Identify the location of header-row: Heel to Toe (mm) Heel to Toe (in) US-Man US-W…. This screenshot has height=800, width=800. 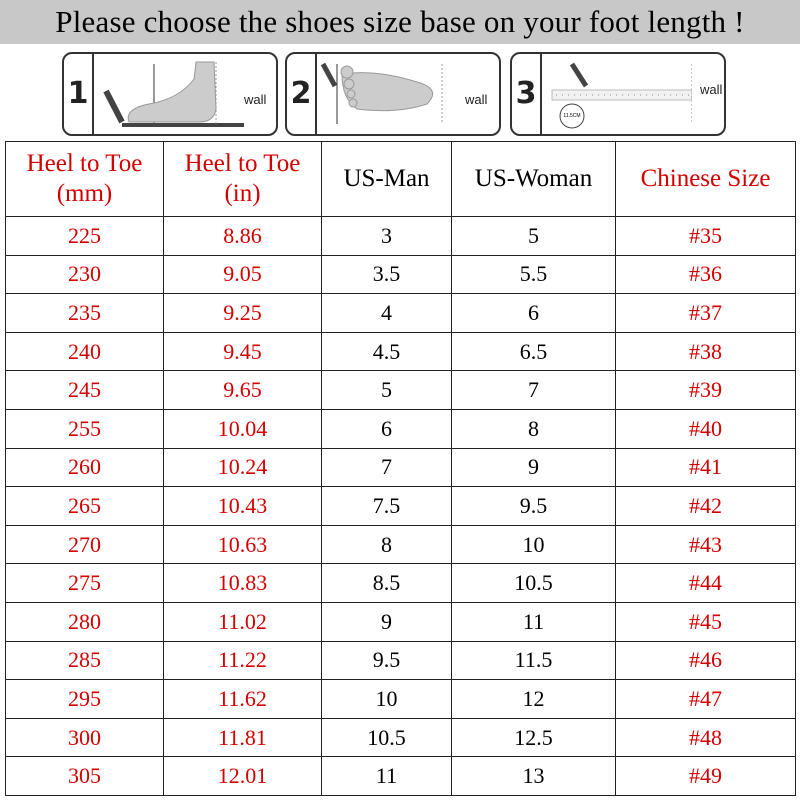
(400, 179).